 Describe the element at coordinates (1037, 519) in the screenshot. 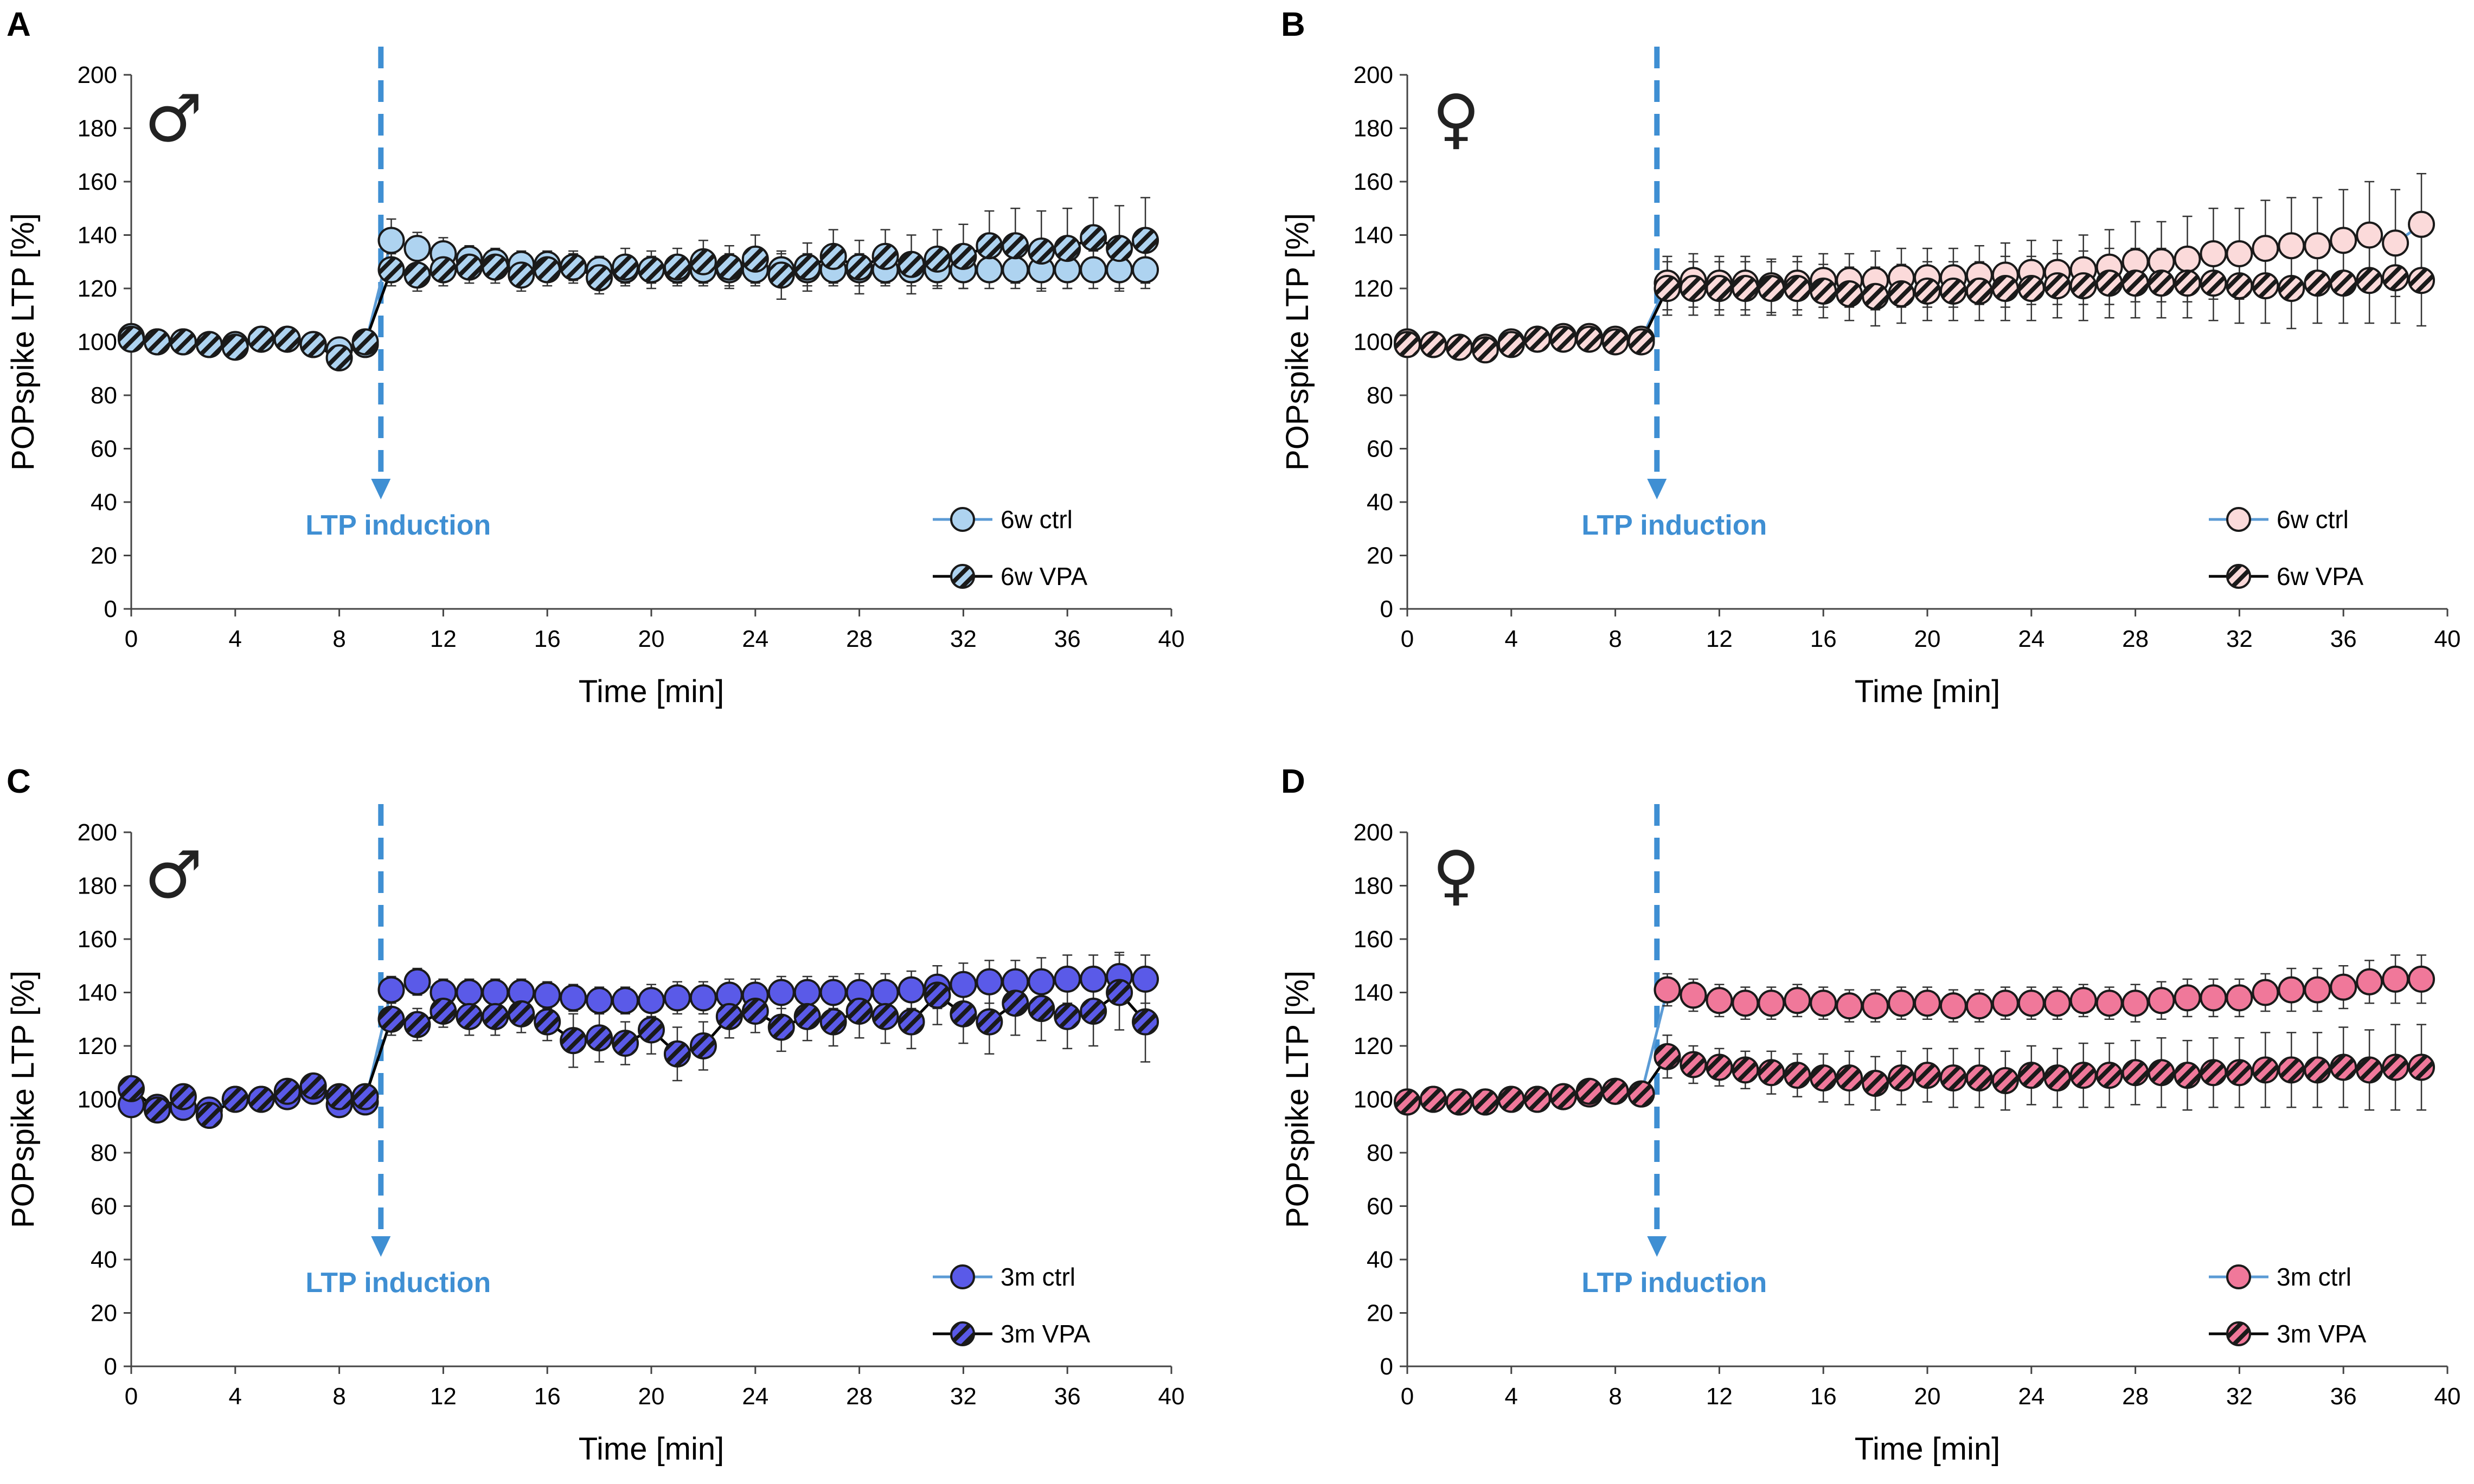

I see `legend-label: 6w ctrl` at that location.